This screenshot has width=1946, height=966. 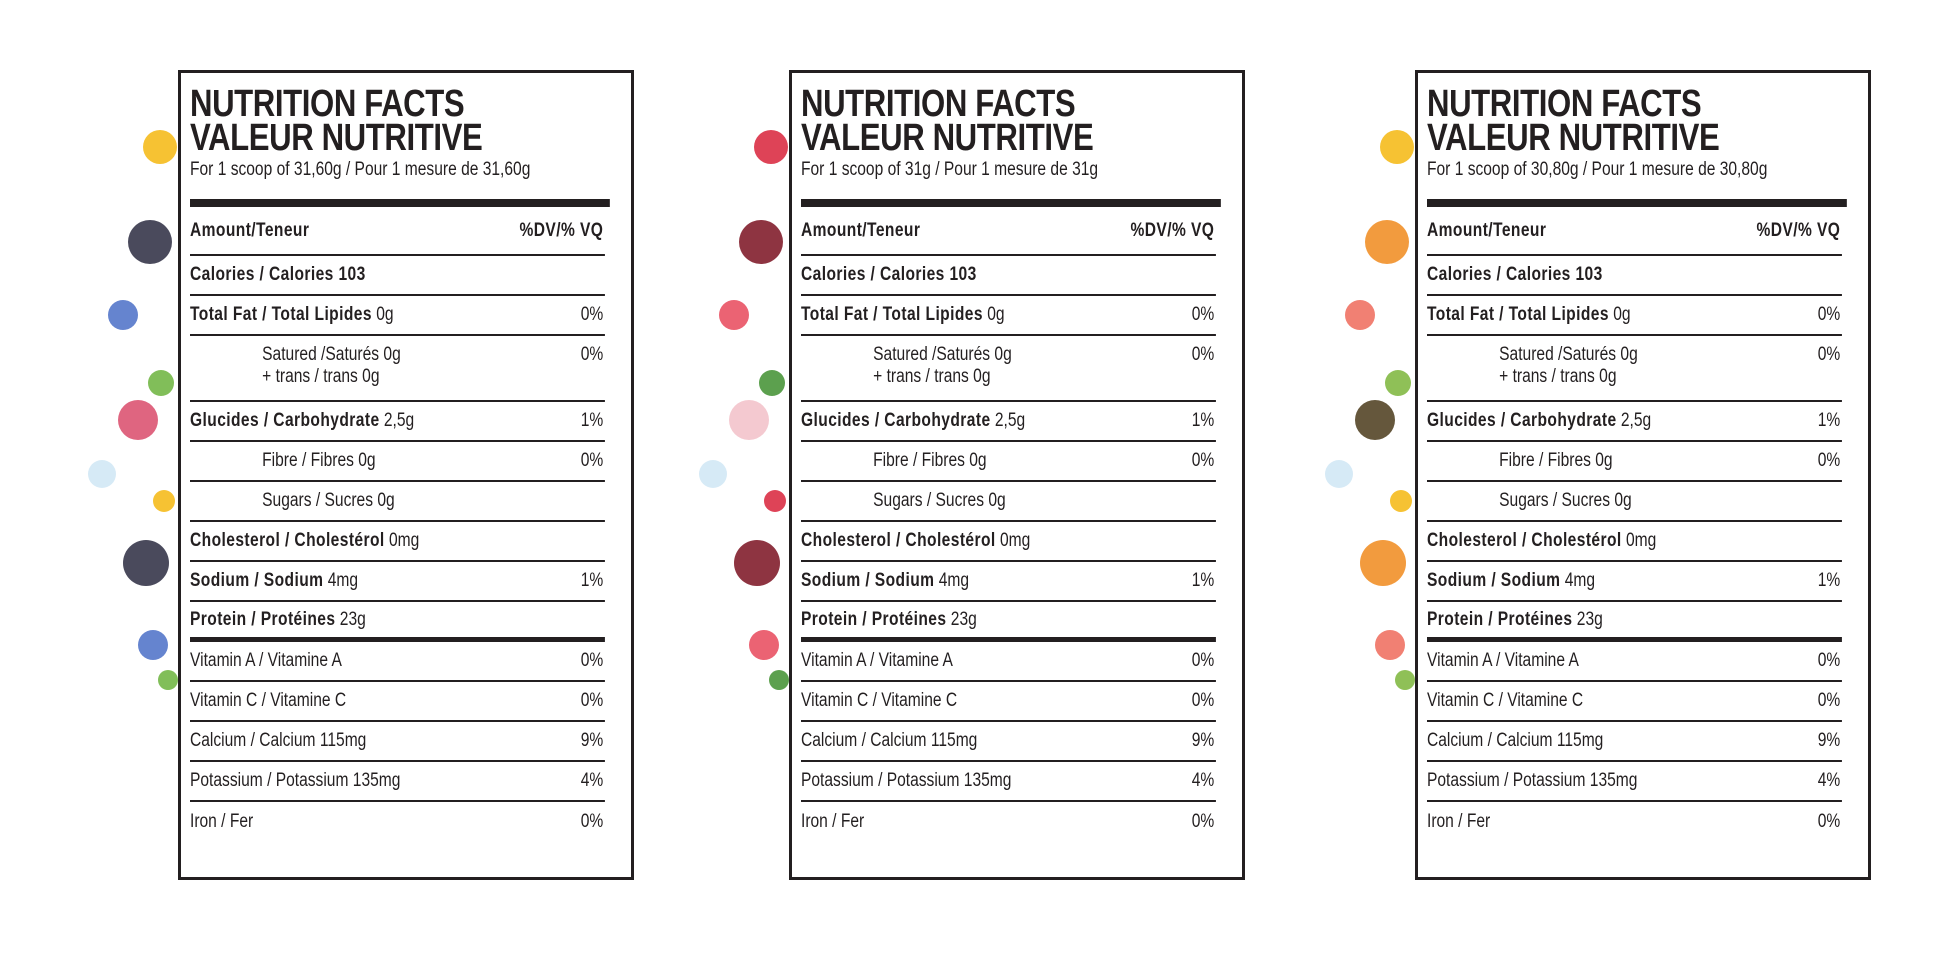 What do you see at coordinates (1555, 461) in the screenshot?
I see `nutrient-line: Fibre / Fibres 0g` at bounding box center [1555, 461].